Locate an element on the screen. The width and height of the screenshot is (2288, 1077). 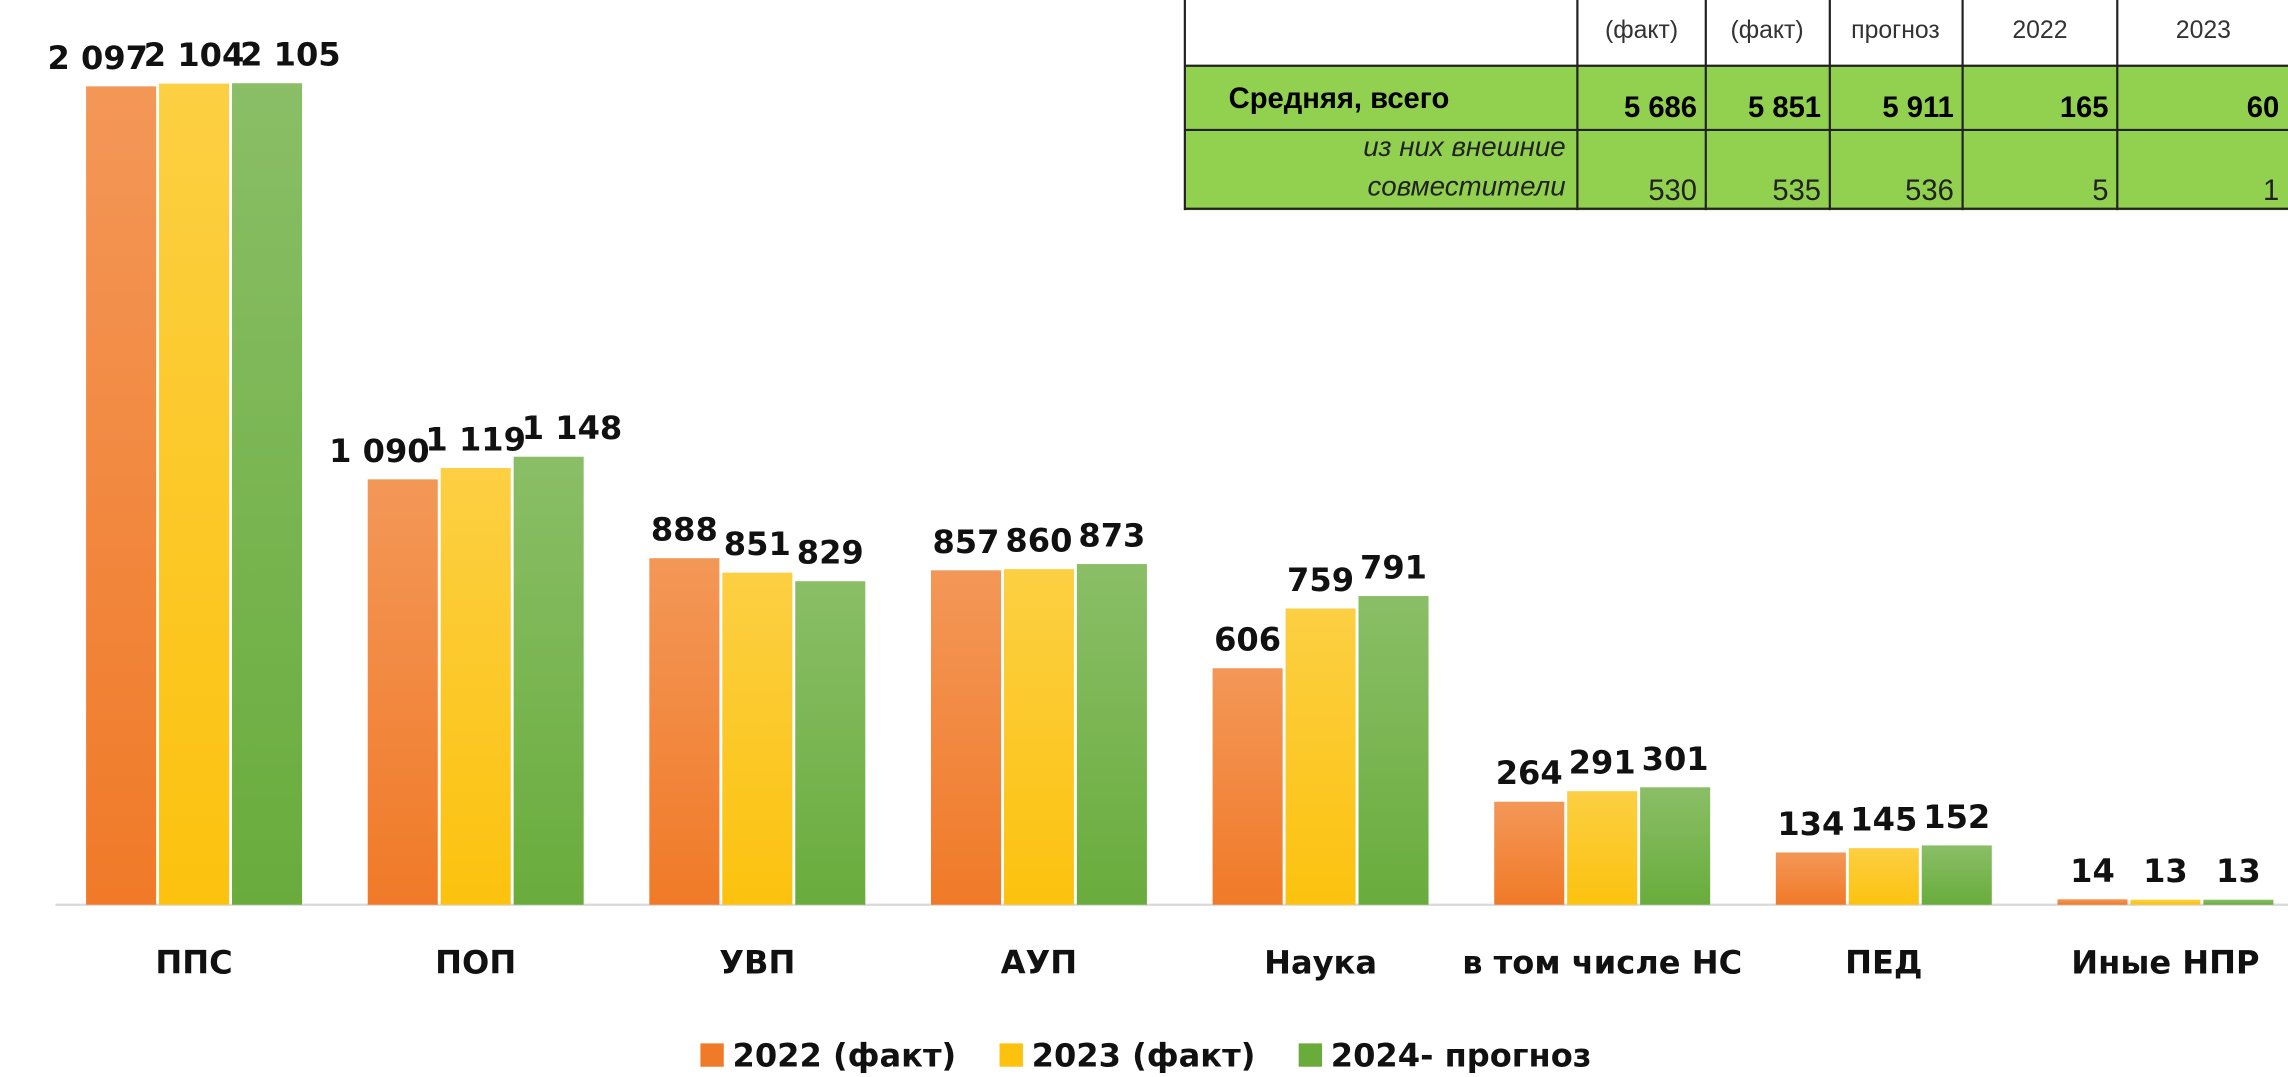
table-header: 2023 is located at coordinates (2203, 30).